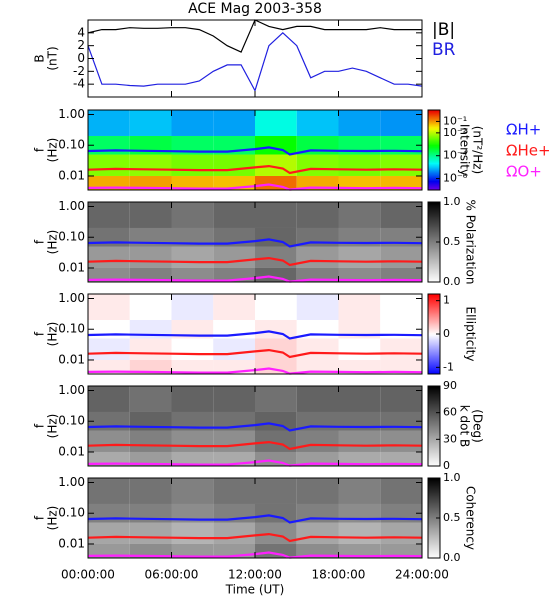 The width and height of the screenshot is (550, 600). Describe the element at coordinates (452, 241) in the screenshot. I see `colorbar-tick-label: 0.5` at that location.